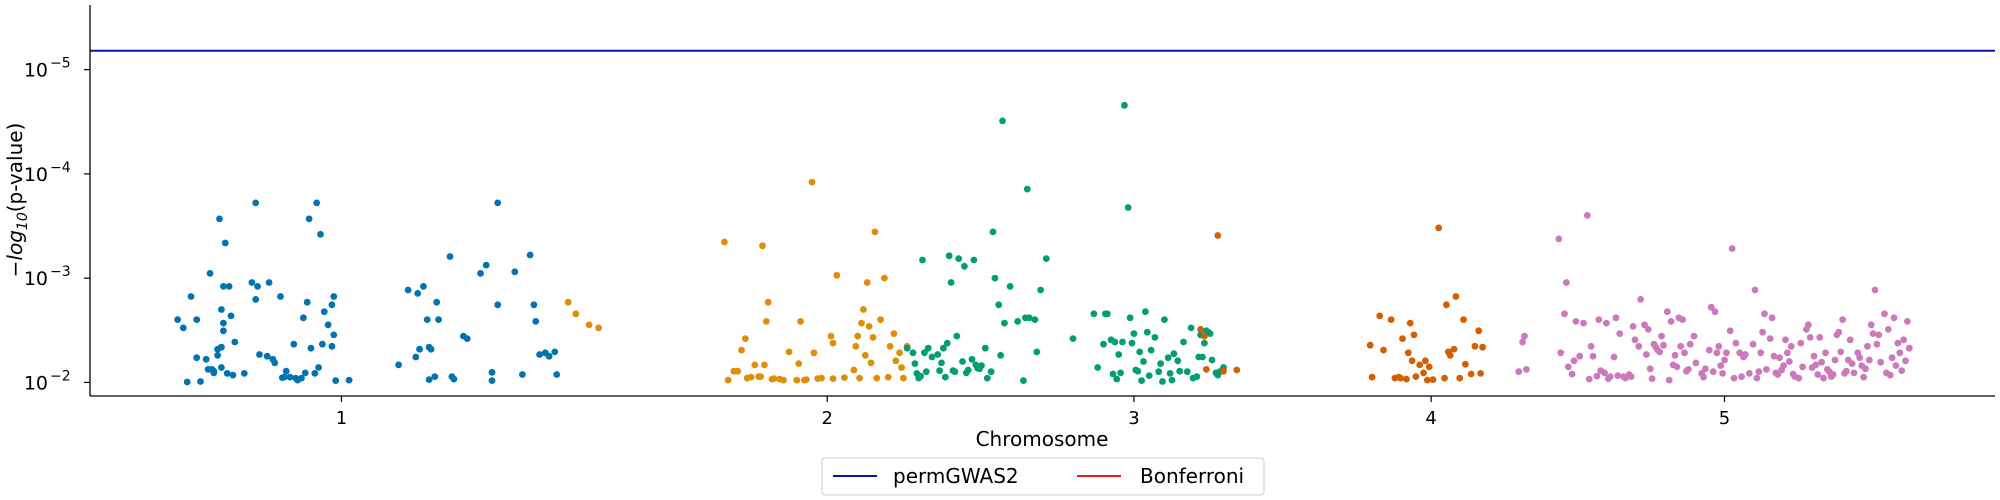 The height and width of the screenshot is (500, 2000). I want to click on x-tick-label: 2, so click(827, 418).